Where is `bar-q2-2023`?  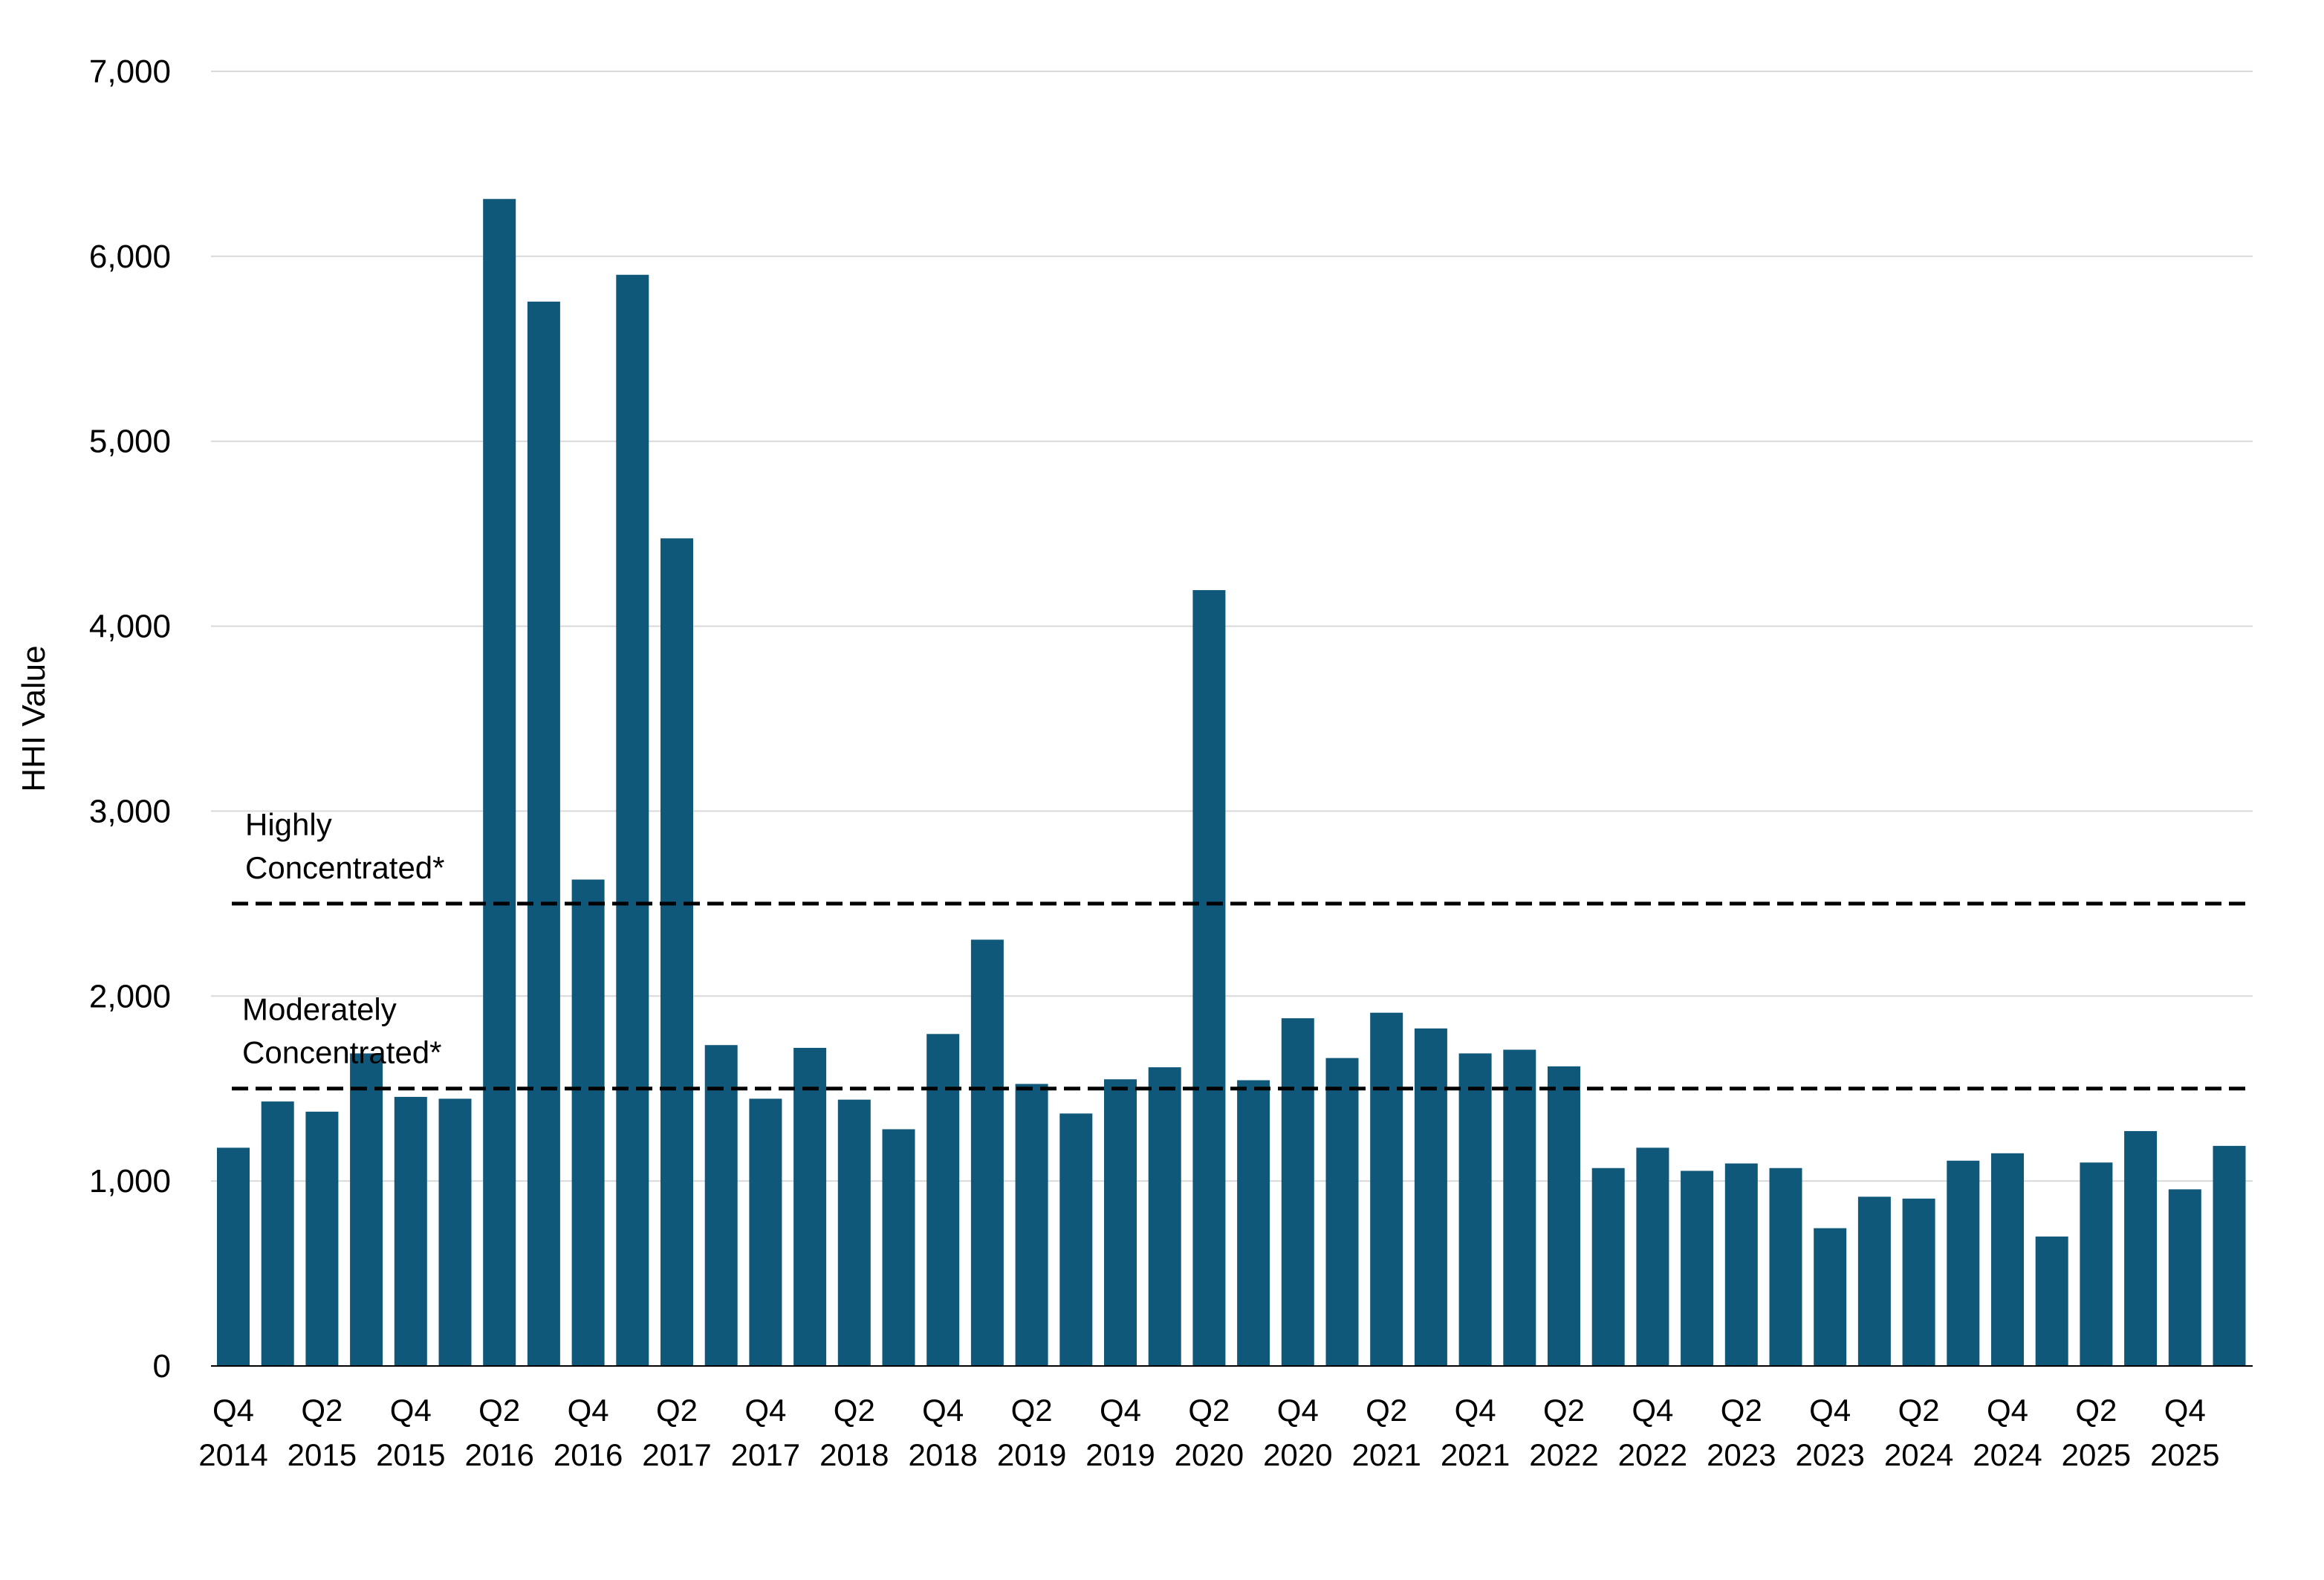 bar-q2-2023 is located at coordinates (1741, 1264).